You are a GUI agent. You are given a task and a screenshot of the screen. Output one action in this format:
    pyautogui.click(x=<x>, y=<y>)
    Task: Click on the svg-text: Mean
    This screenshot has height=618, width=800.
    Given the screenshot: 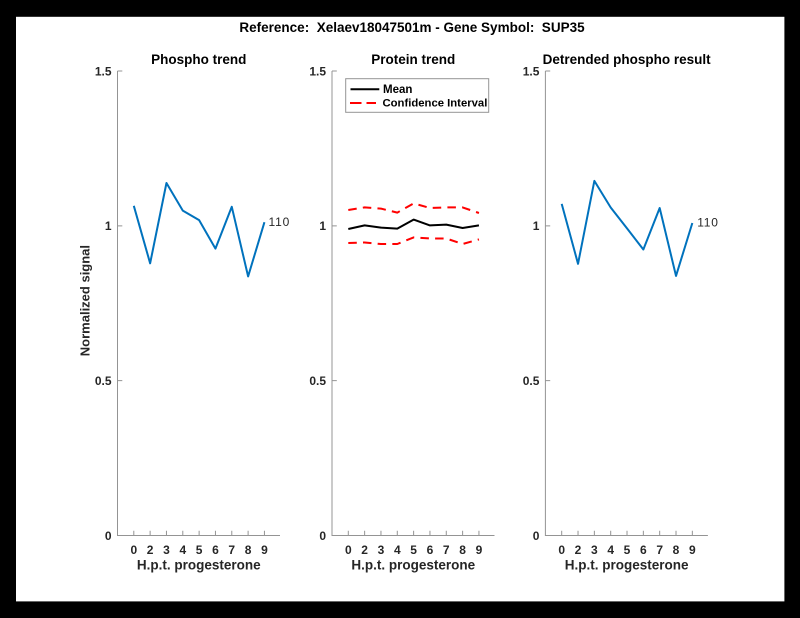 What is the action you would take?
    pyautogui.click(x=397, y=90)
    